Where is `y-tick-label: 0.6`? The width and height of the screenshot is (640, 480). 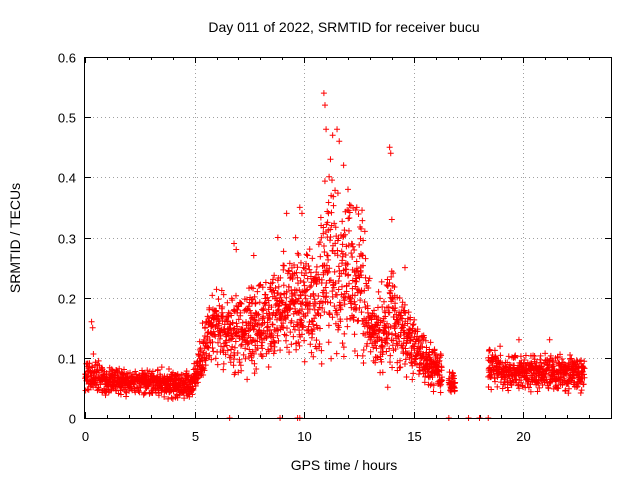 y-tick-label: 0.6 is located at coordinates (67, 58).